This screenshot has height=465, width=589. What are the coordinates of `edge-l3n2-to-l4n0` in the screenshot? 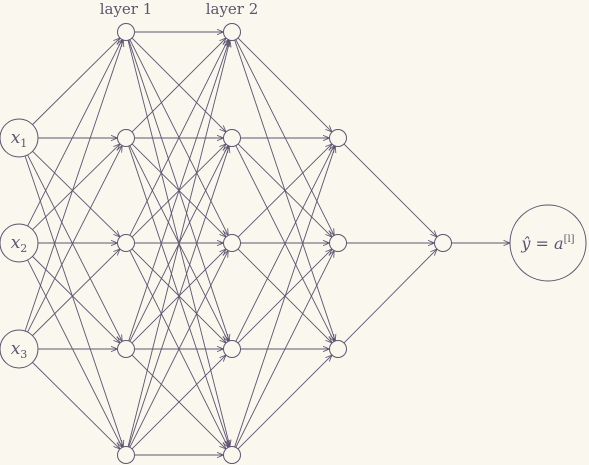 It's located at (390, 296).